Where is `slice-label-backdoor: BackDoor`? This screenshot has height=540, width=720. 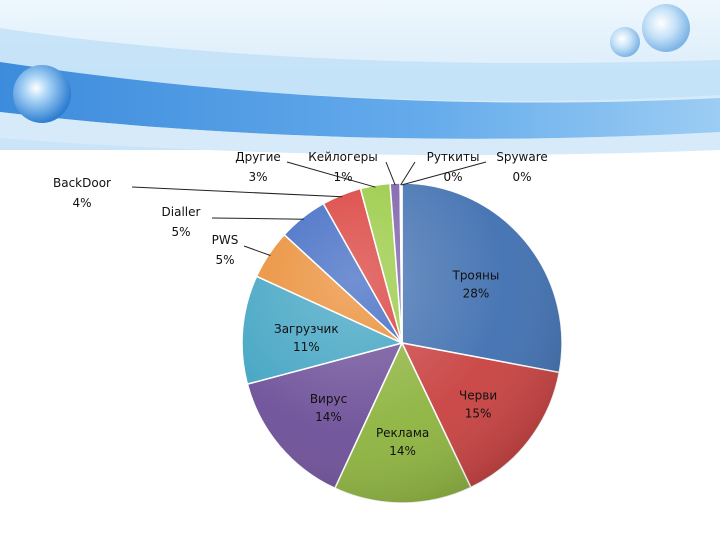
slice-label-backdoor: BackDoor is located at coordinates (82, 183).